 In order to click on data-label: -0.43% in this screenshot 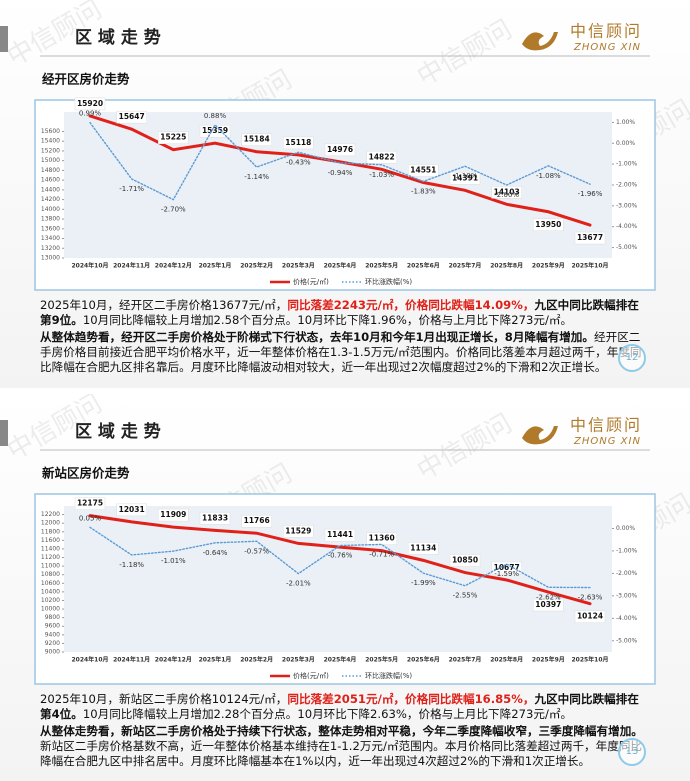, I will do `click(298, 162)`.